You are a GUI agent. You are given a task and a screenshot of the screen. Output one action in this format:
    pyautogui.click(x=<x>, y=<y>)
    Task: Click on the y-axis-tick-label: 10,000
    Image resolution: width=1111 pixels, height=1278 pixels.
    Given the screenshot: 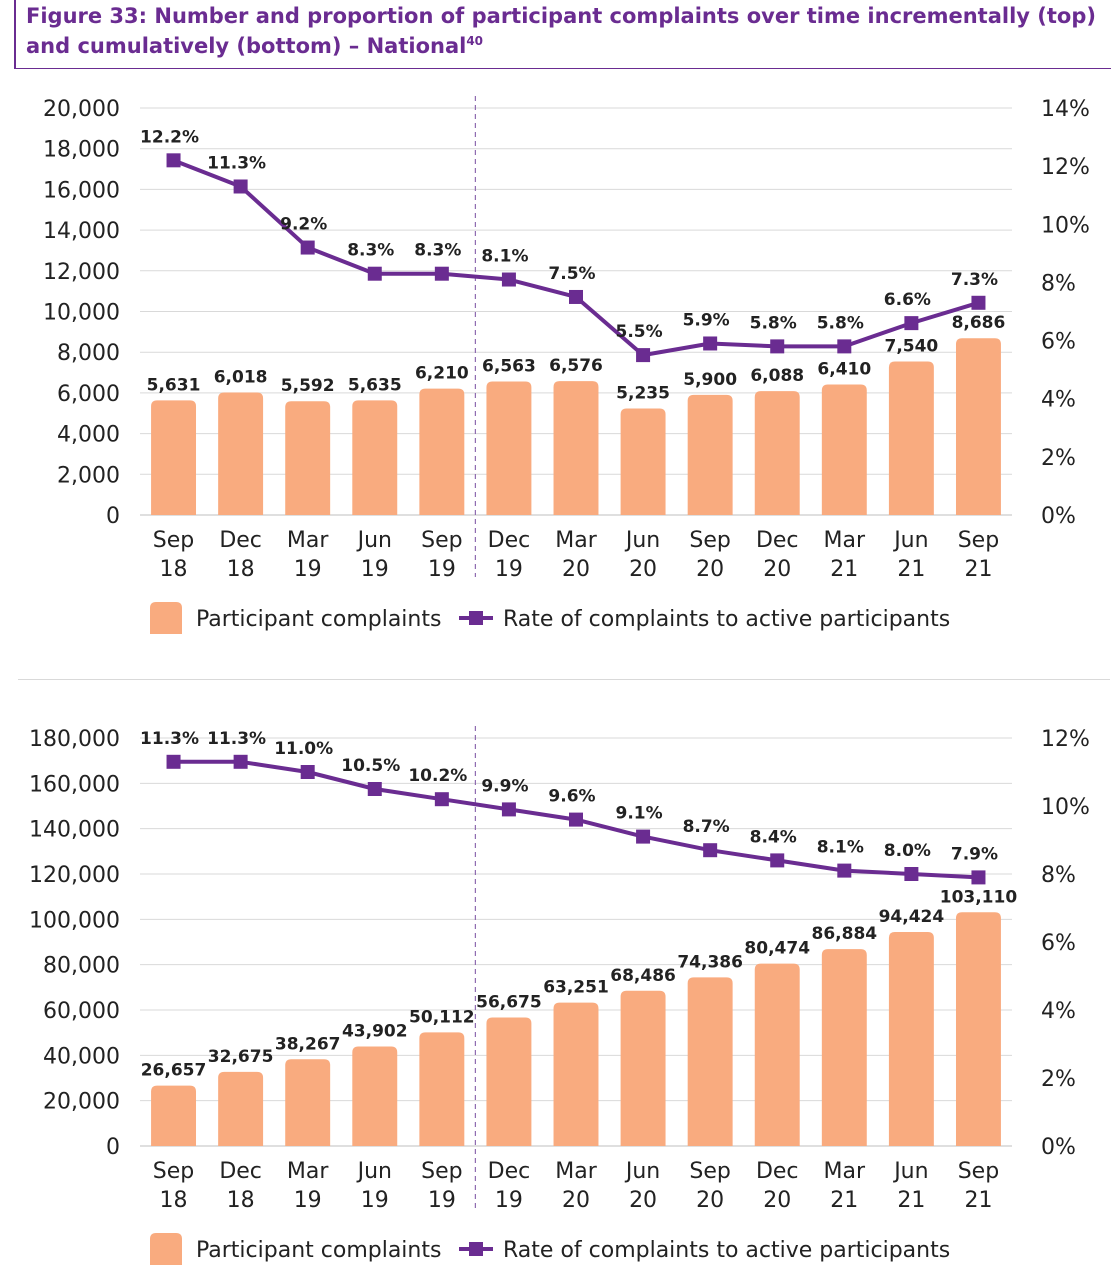 What is the action you would take?
    pyautogui.click(x=81, y=313)
    